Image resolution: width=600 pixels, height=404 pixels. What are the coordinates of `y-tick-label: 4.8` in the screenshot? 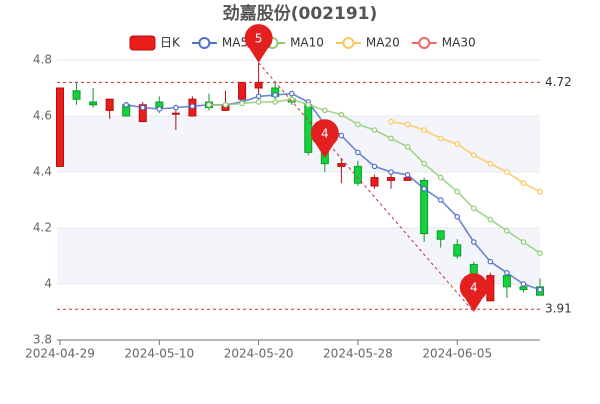 It's located at (42, 60).